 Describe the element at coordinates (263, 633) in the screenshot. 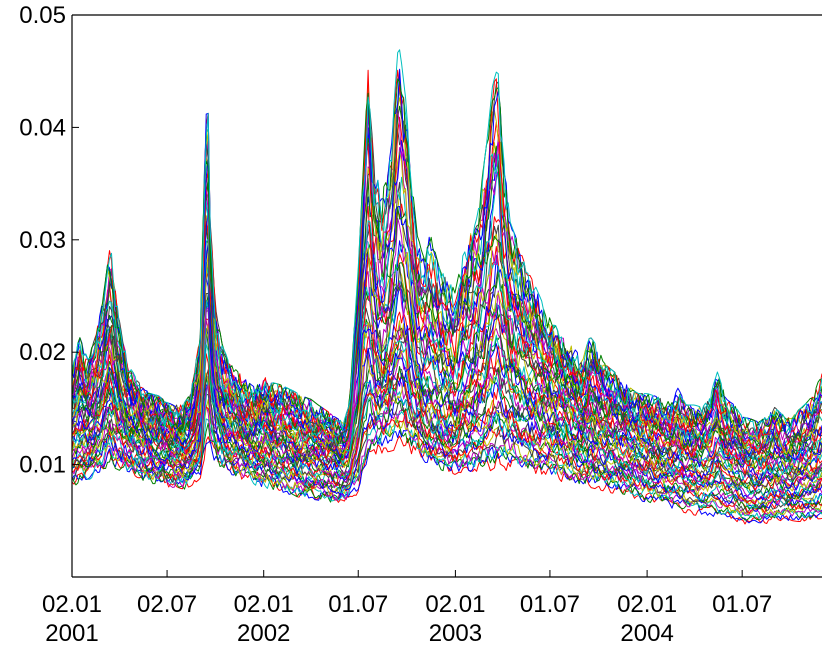

I see `x-tick-year-label: 2002` at that location.